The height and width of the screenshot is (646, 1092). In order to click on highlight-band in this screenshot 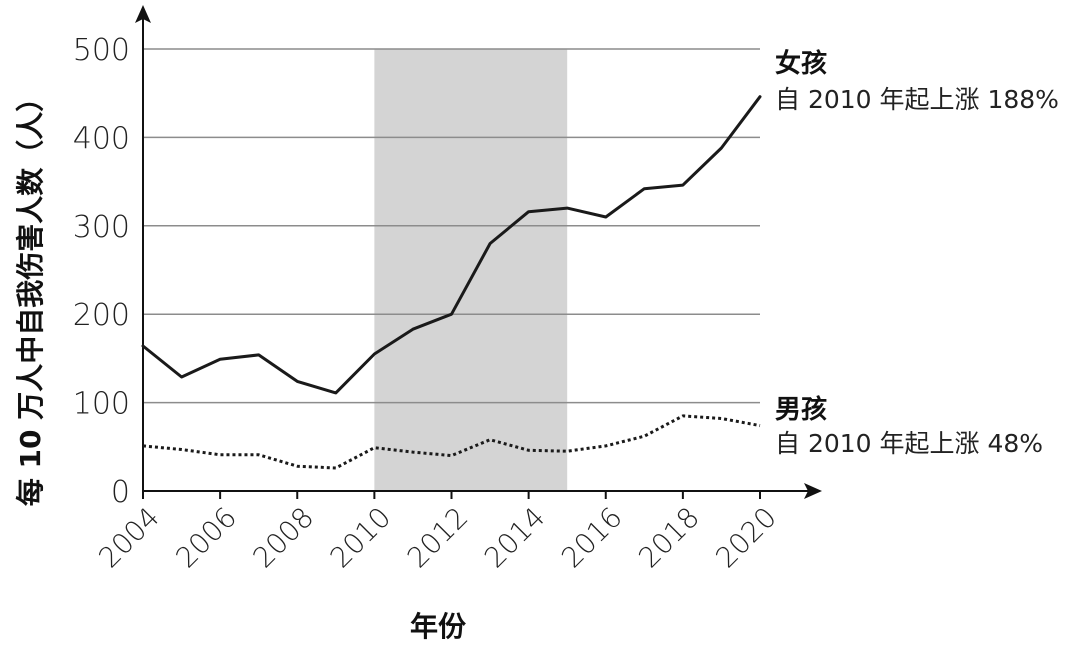, I will do `click(471, 270)`.